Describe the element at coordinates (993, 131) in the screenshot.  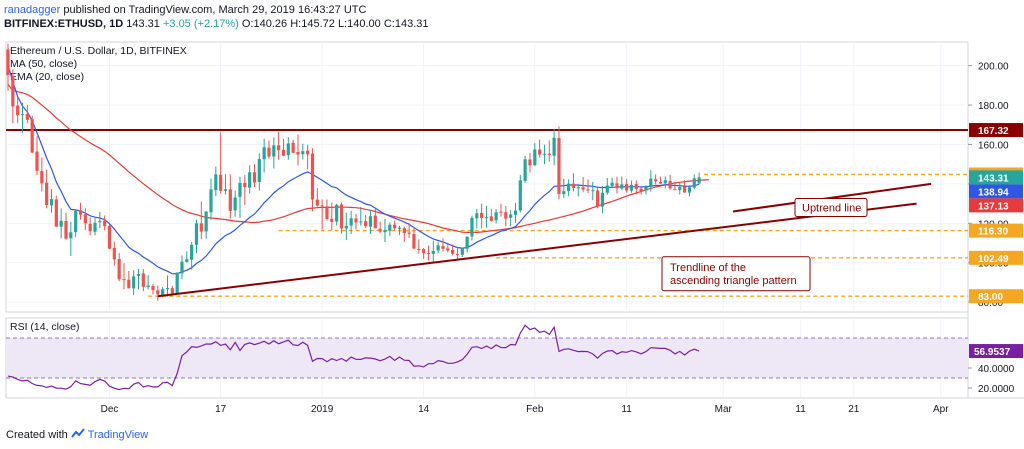
I see `resistance-label: 167.32` at that location.